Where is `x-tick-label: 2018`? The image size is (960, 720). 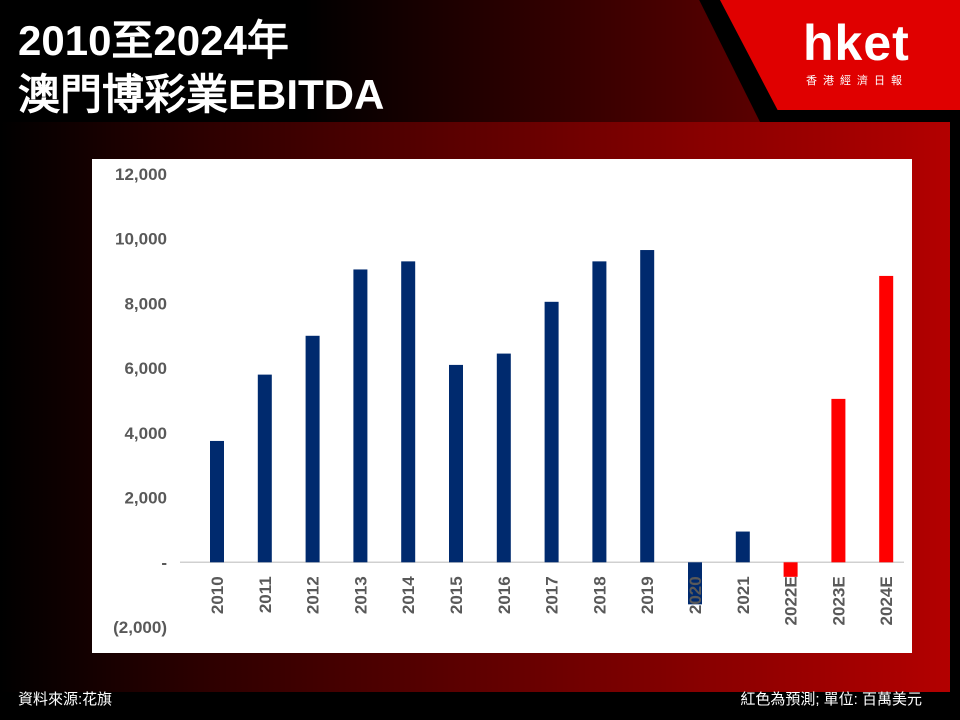
x-tick-label: 2018 is located at coordinates (599, 595).